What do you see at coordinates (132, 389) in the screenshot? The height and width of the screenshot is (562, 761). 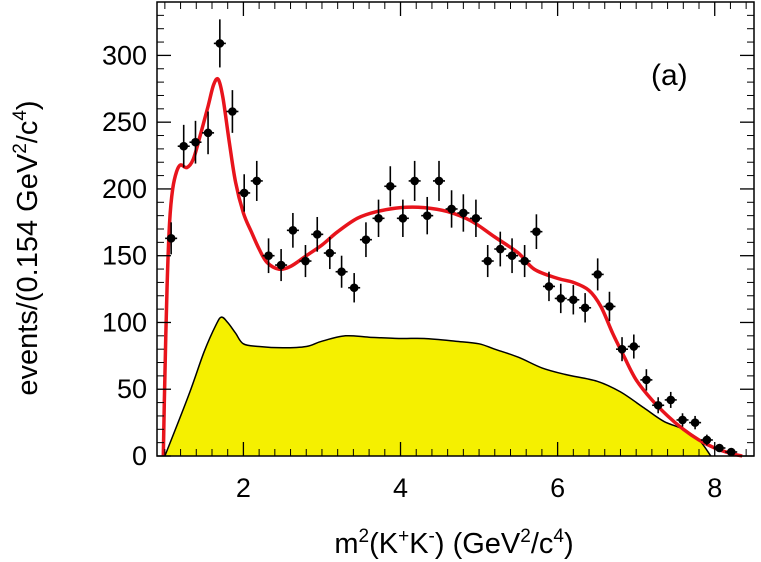 I see `y-tick-label: 50` at bounding box center [132, 389].